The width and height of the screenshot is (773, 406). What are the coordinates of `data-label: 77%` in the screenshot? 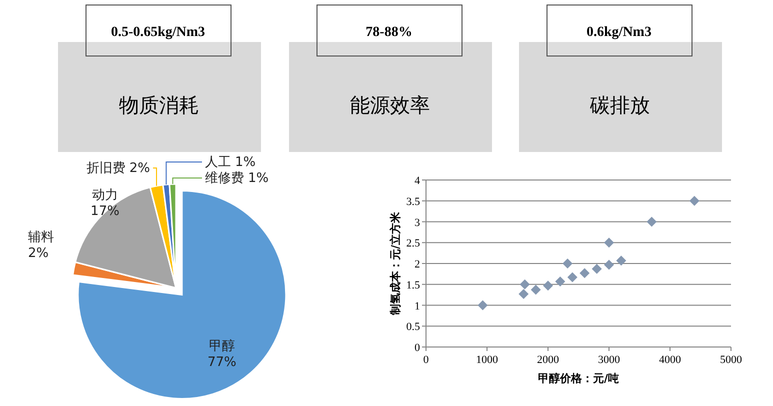 It's located at (222, 362).